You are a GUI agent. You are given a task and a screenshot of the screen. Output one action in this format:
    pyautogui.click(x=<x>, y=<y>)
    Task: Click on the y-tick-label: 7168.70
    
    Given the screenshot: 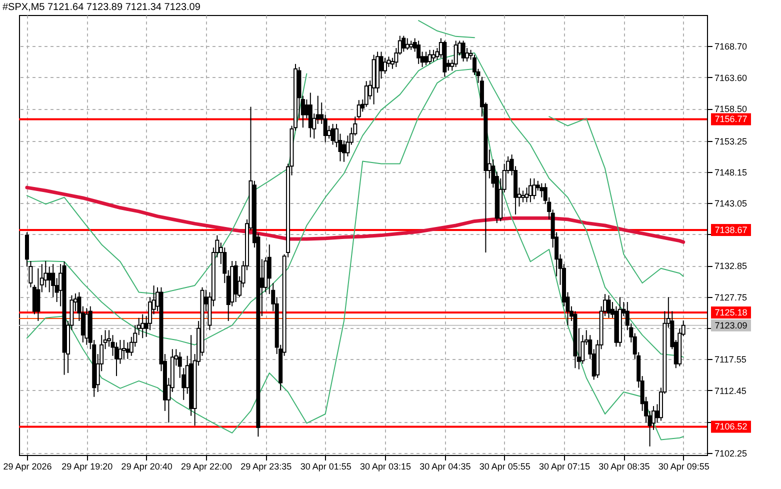 What is the action you would take?
    pyautogui.click(x=731, y=47)
    